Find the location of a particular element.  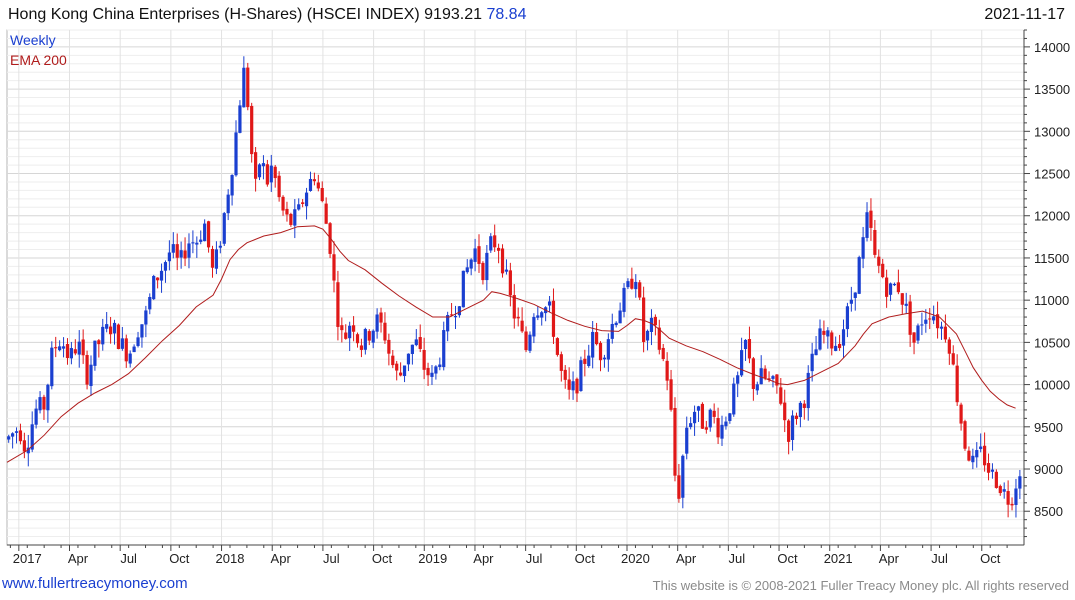

legend-ema-200: EMA 200 is located at coordinates (38, 60).